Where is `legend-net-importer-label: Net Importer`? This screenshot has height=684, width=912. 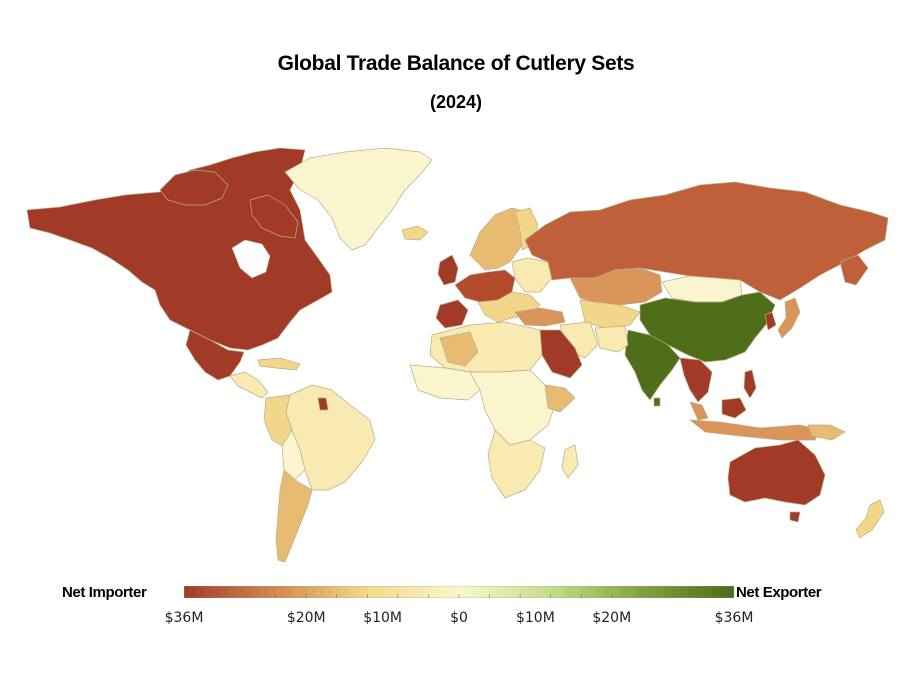
legend-net-importer-label: Net Importer is located at coordinates (104, 592).